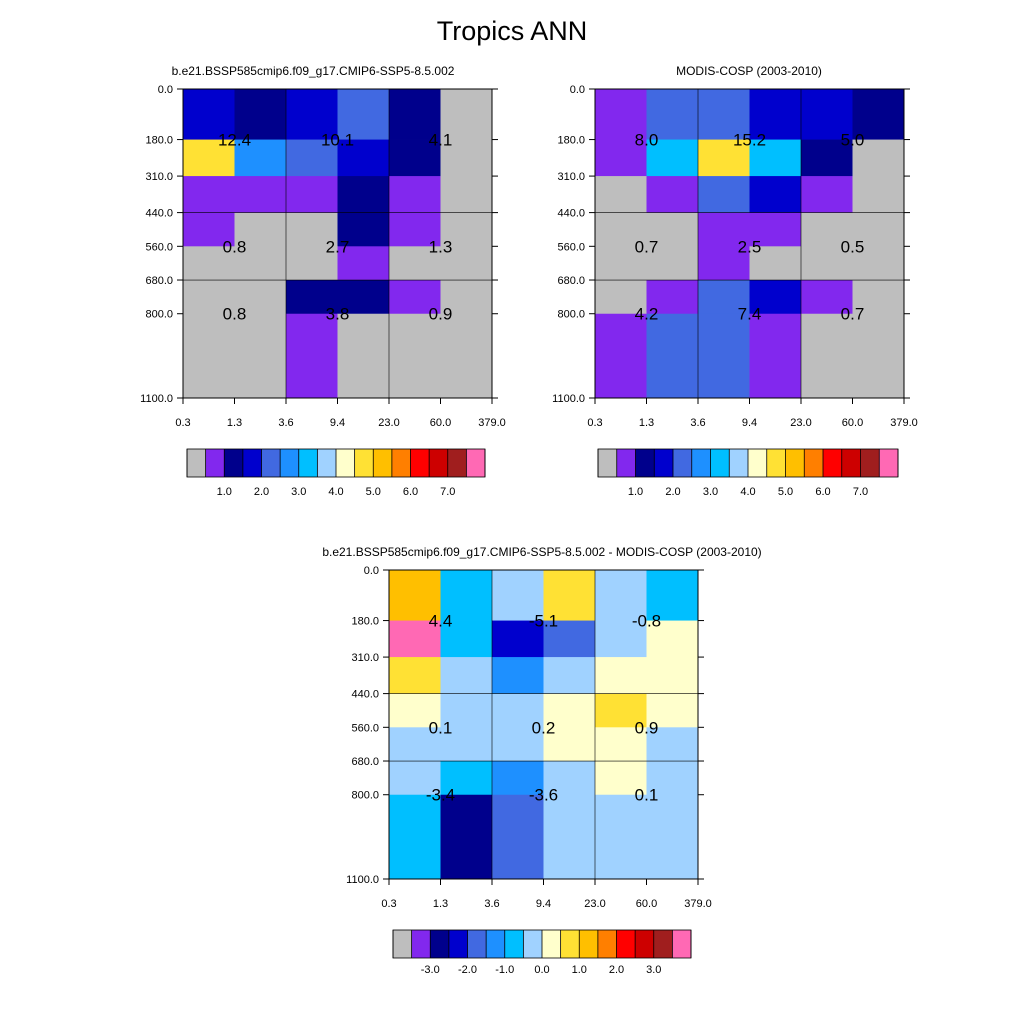 The image size is (1024, 1024). Describe the element at coordinates (852, 423) in the screenshot. I see `x-tick-label: 60.0` at that location.